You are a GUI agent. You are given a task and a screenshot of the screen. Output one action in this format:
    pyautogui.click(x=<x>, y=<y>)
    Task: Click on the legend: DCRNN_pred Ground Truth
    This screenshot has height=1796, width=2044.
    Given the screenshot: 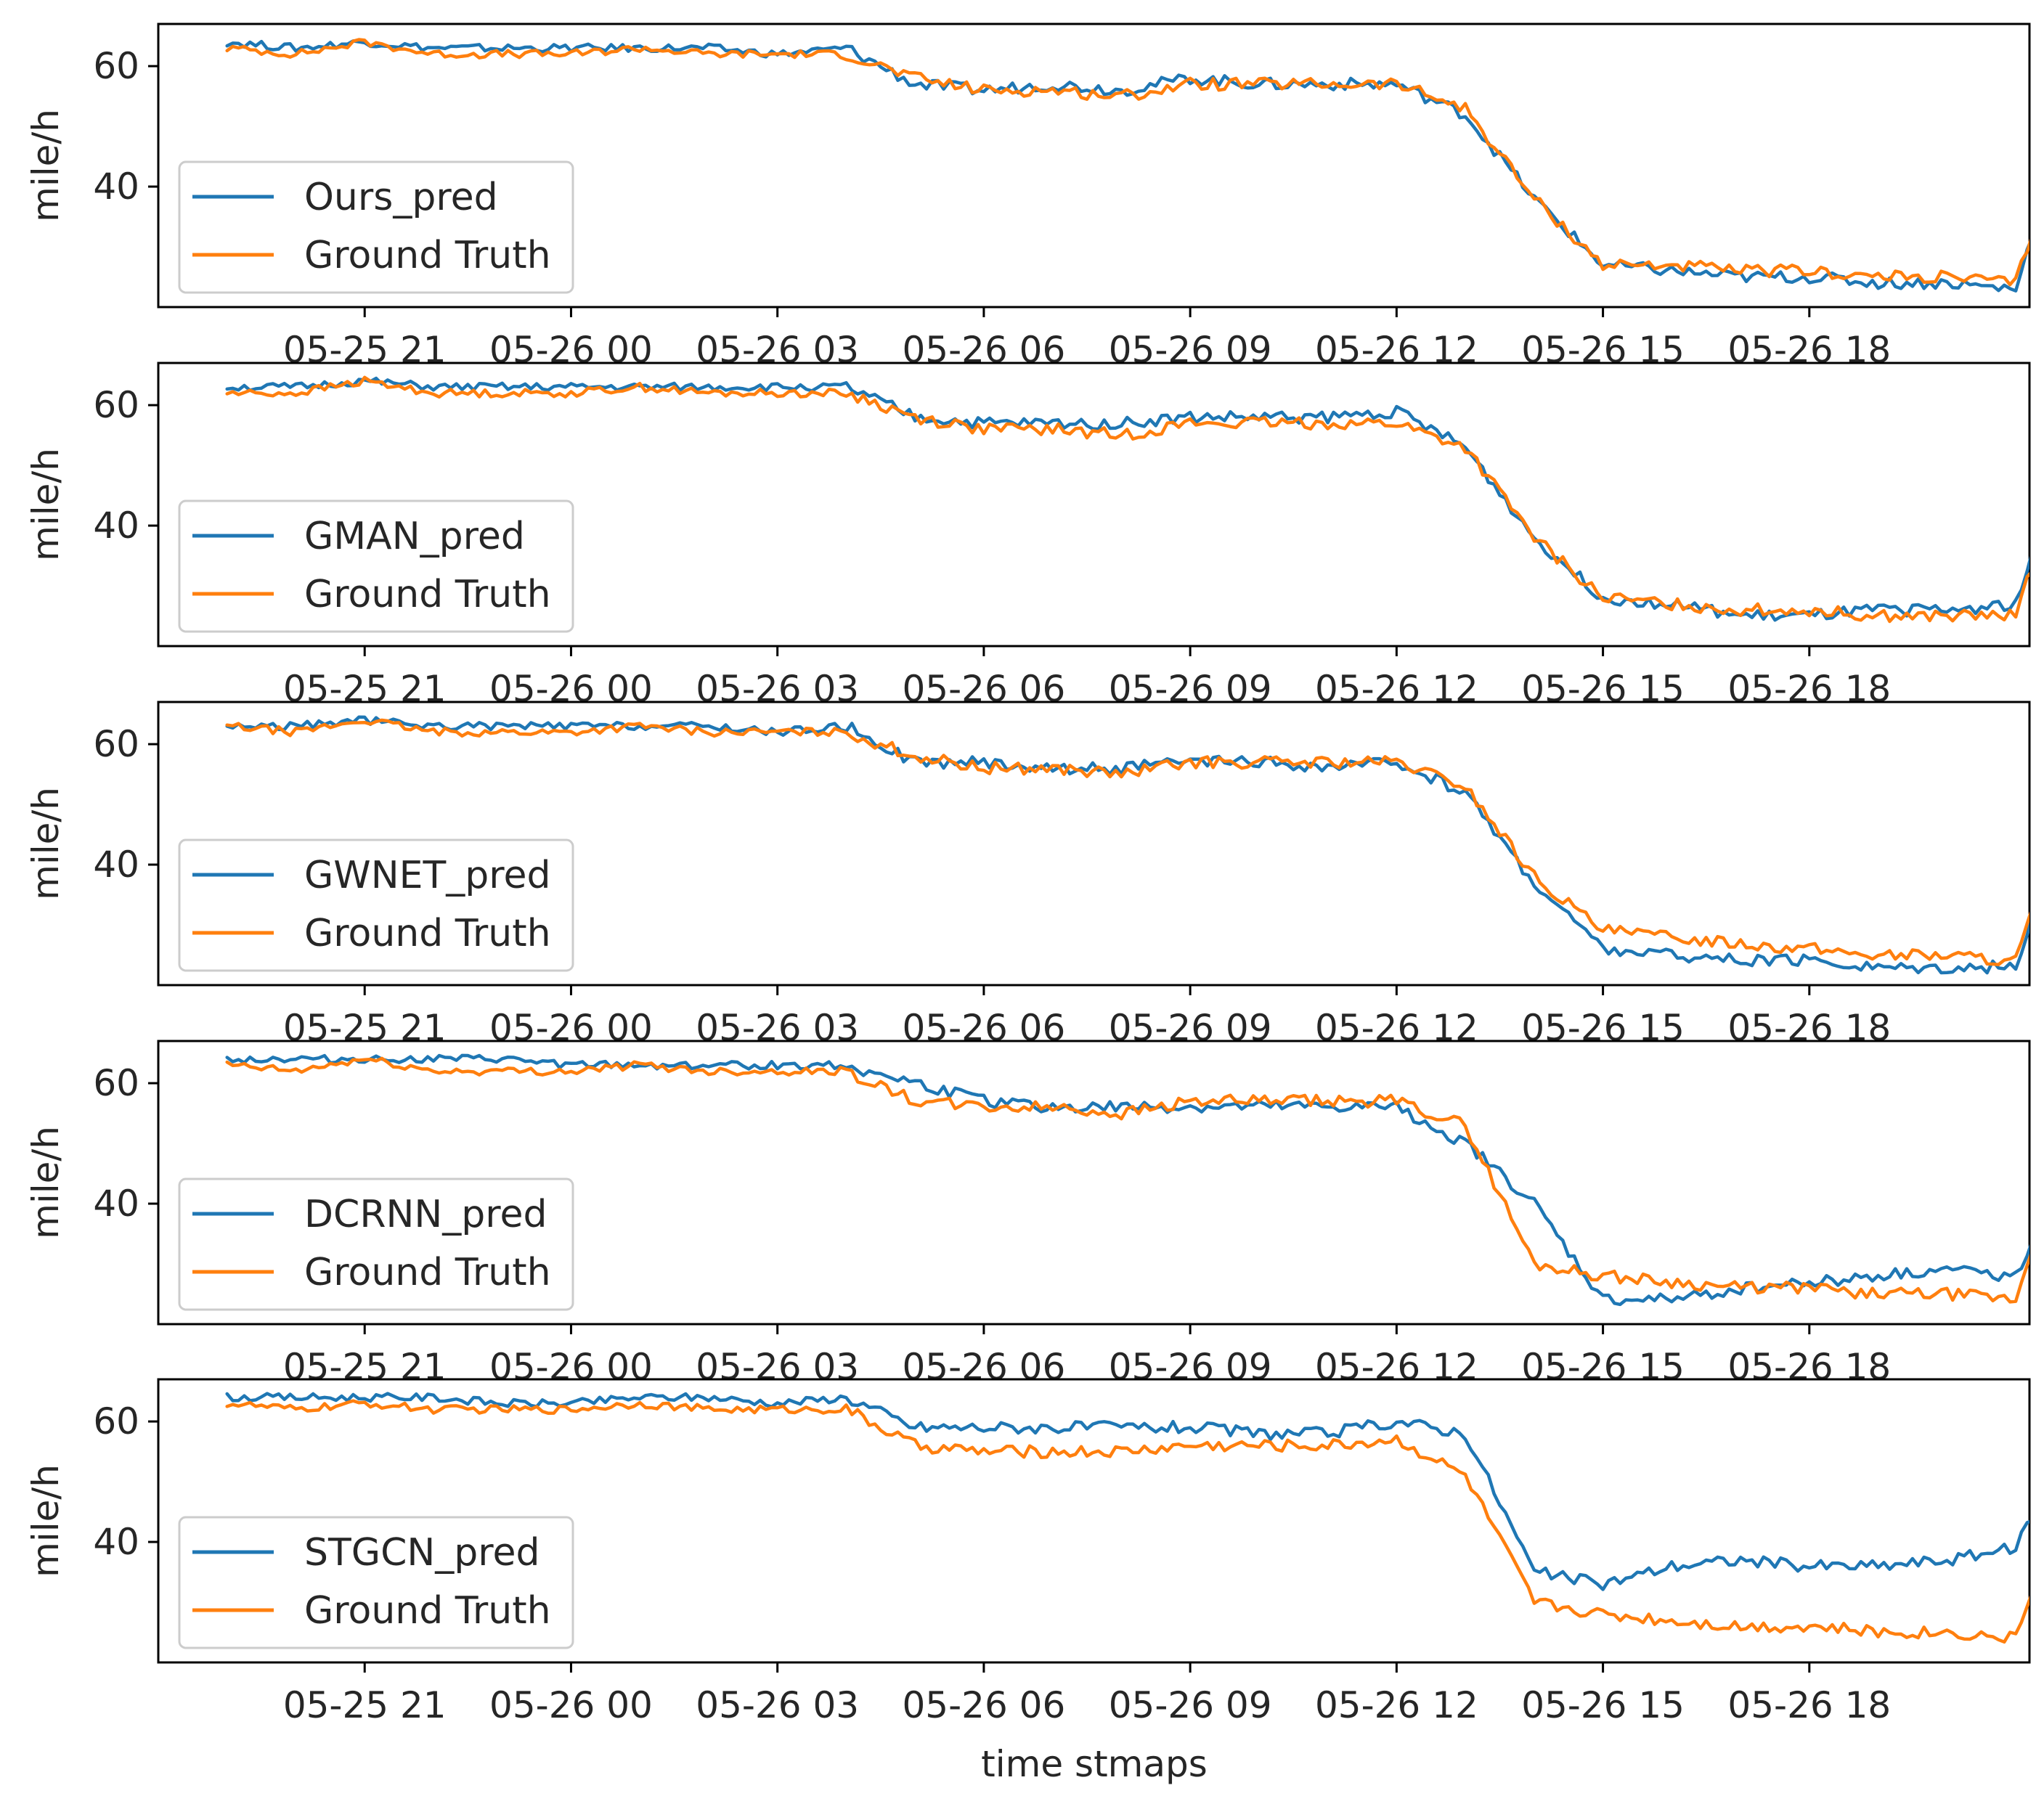 What is the action you would take?
    pyautogui.click(x=376, y=1244)
    